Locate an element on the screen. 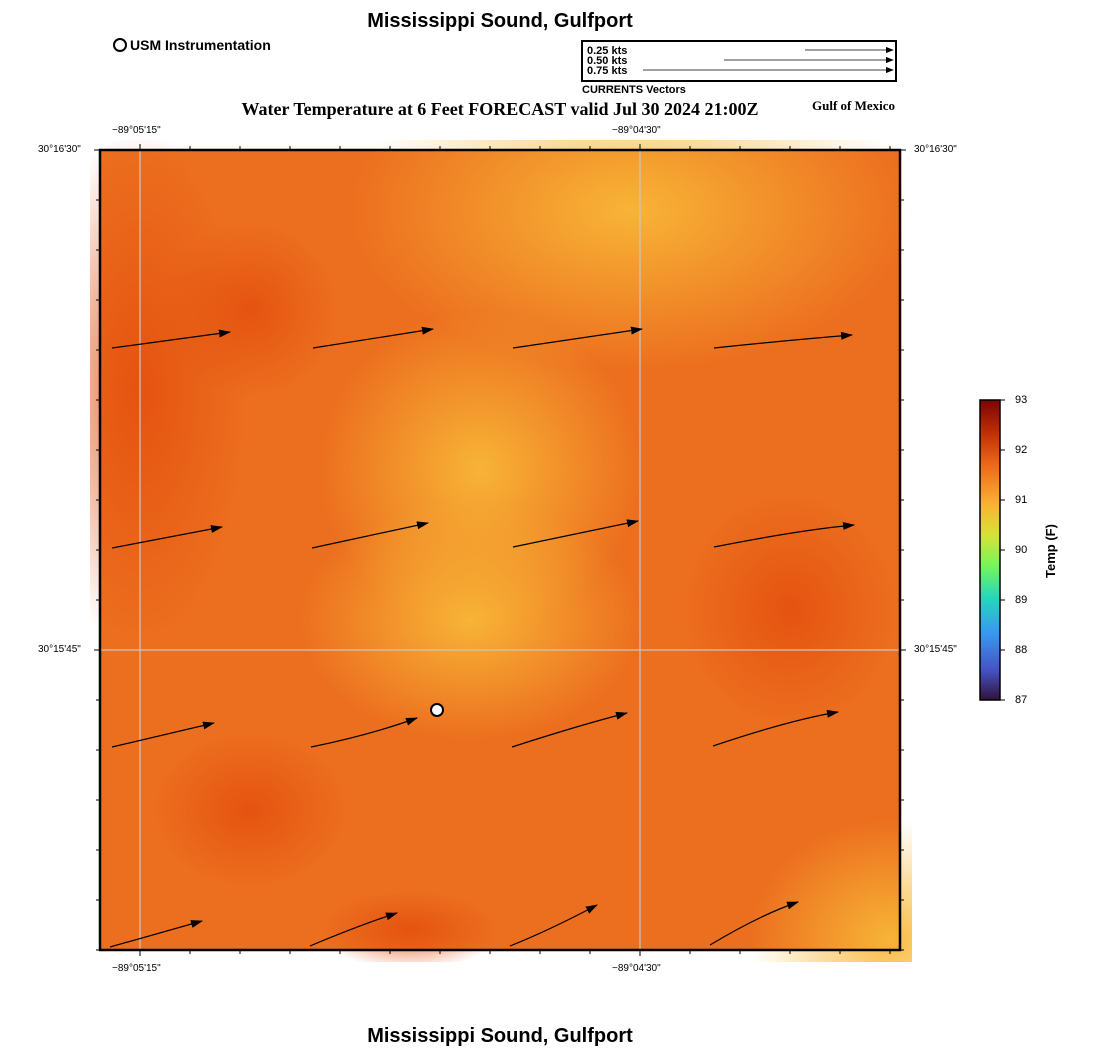  vector-legend: 0.25 kts 0.50 kts 0.75 kts is located at coordinates (739, 61).